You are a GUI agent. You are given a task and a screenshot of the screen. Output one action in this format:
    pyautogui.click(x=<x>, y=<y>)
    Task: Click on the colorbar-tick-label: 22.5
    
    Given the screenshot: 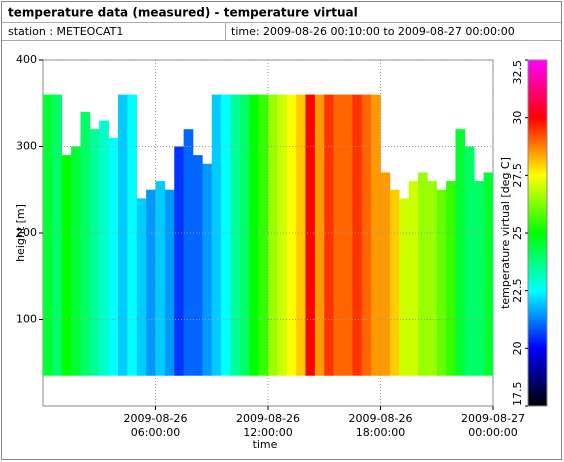 What is the action you would take?
    pyautogui.click(x=517, y=290)
    